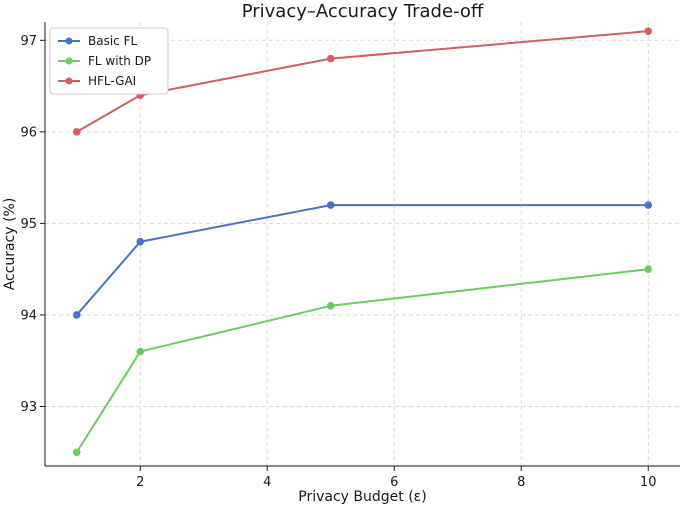  I want to click on x-tick-label: 4, so click(267, 482).